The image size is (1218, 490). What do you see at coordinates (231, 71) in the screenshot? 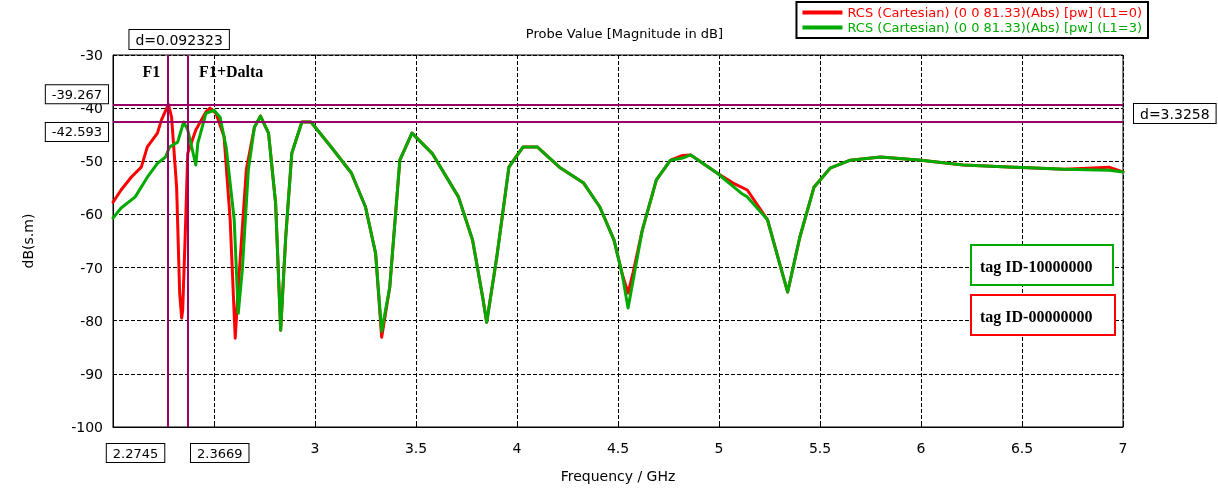
I see `annotation: F1+Dalta` at bounding box center [231, 71].